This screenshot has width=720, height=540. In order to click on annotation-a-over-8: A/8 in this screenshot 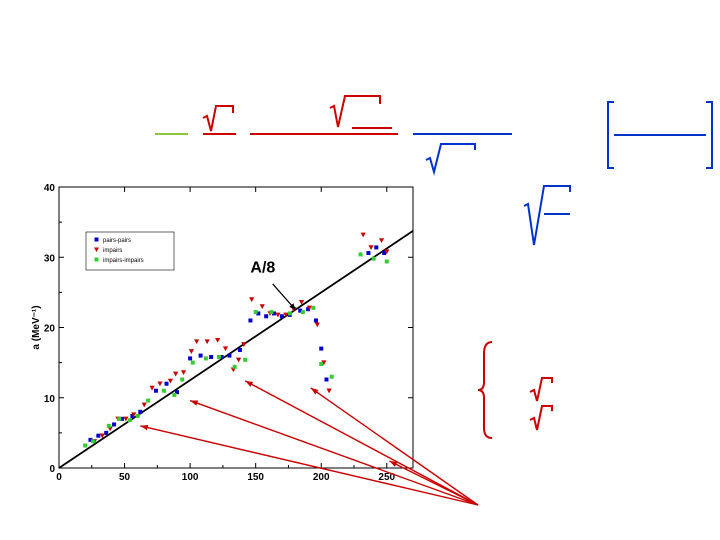, I will do `click(262, 268)`.